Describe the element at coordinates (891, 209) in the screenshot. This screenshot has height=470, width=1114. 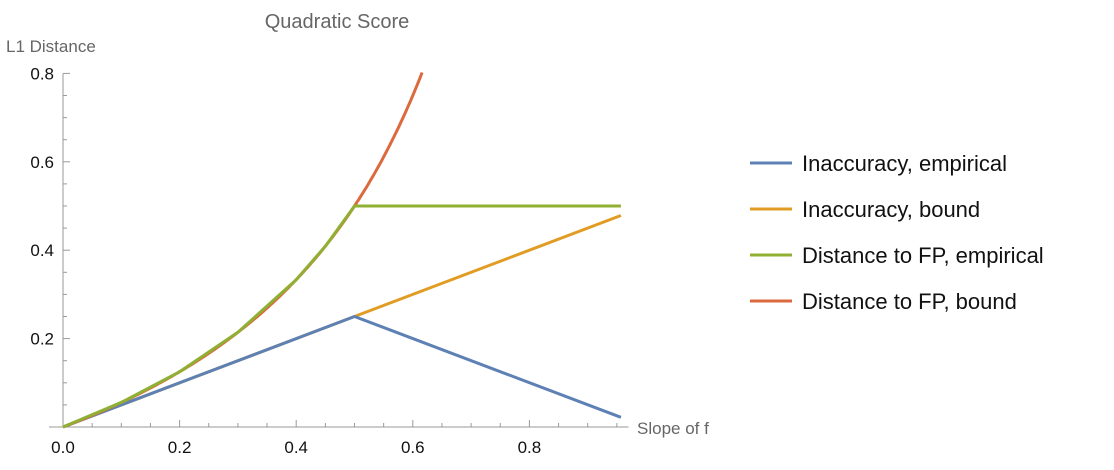
I see `legend-label: Inaccuracy, bound` at that location.